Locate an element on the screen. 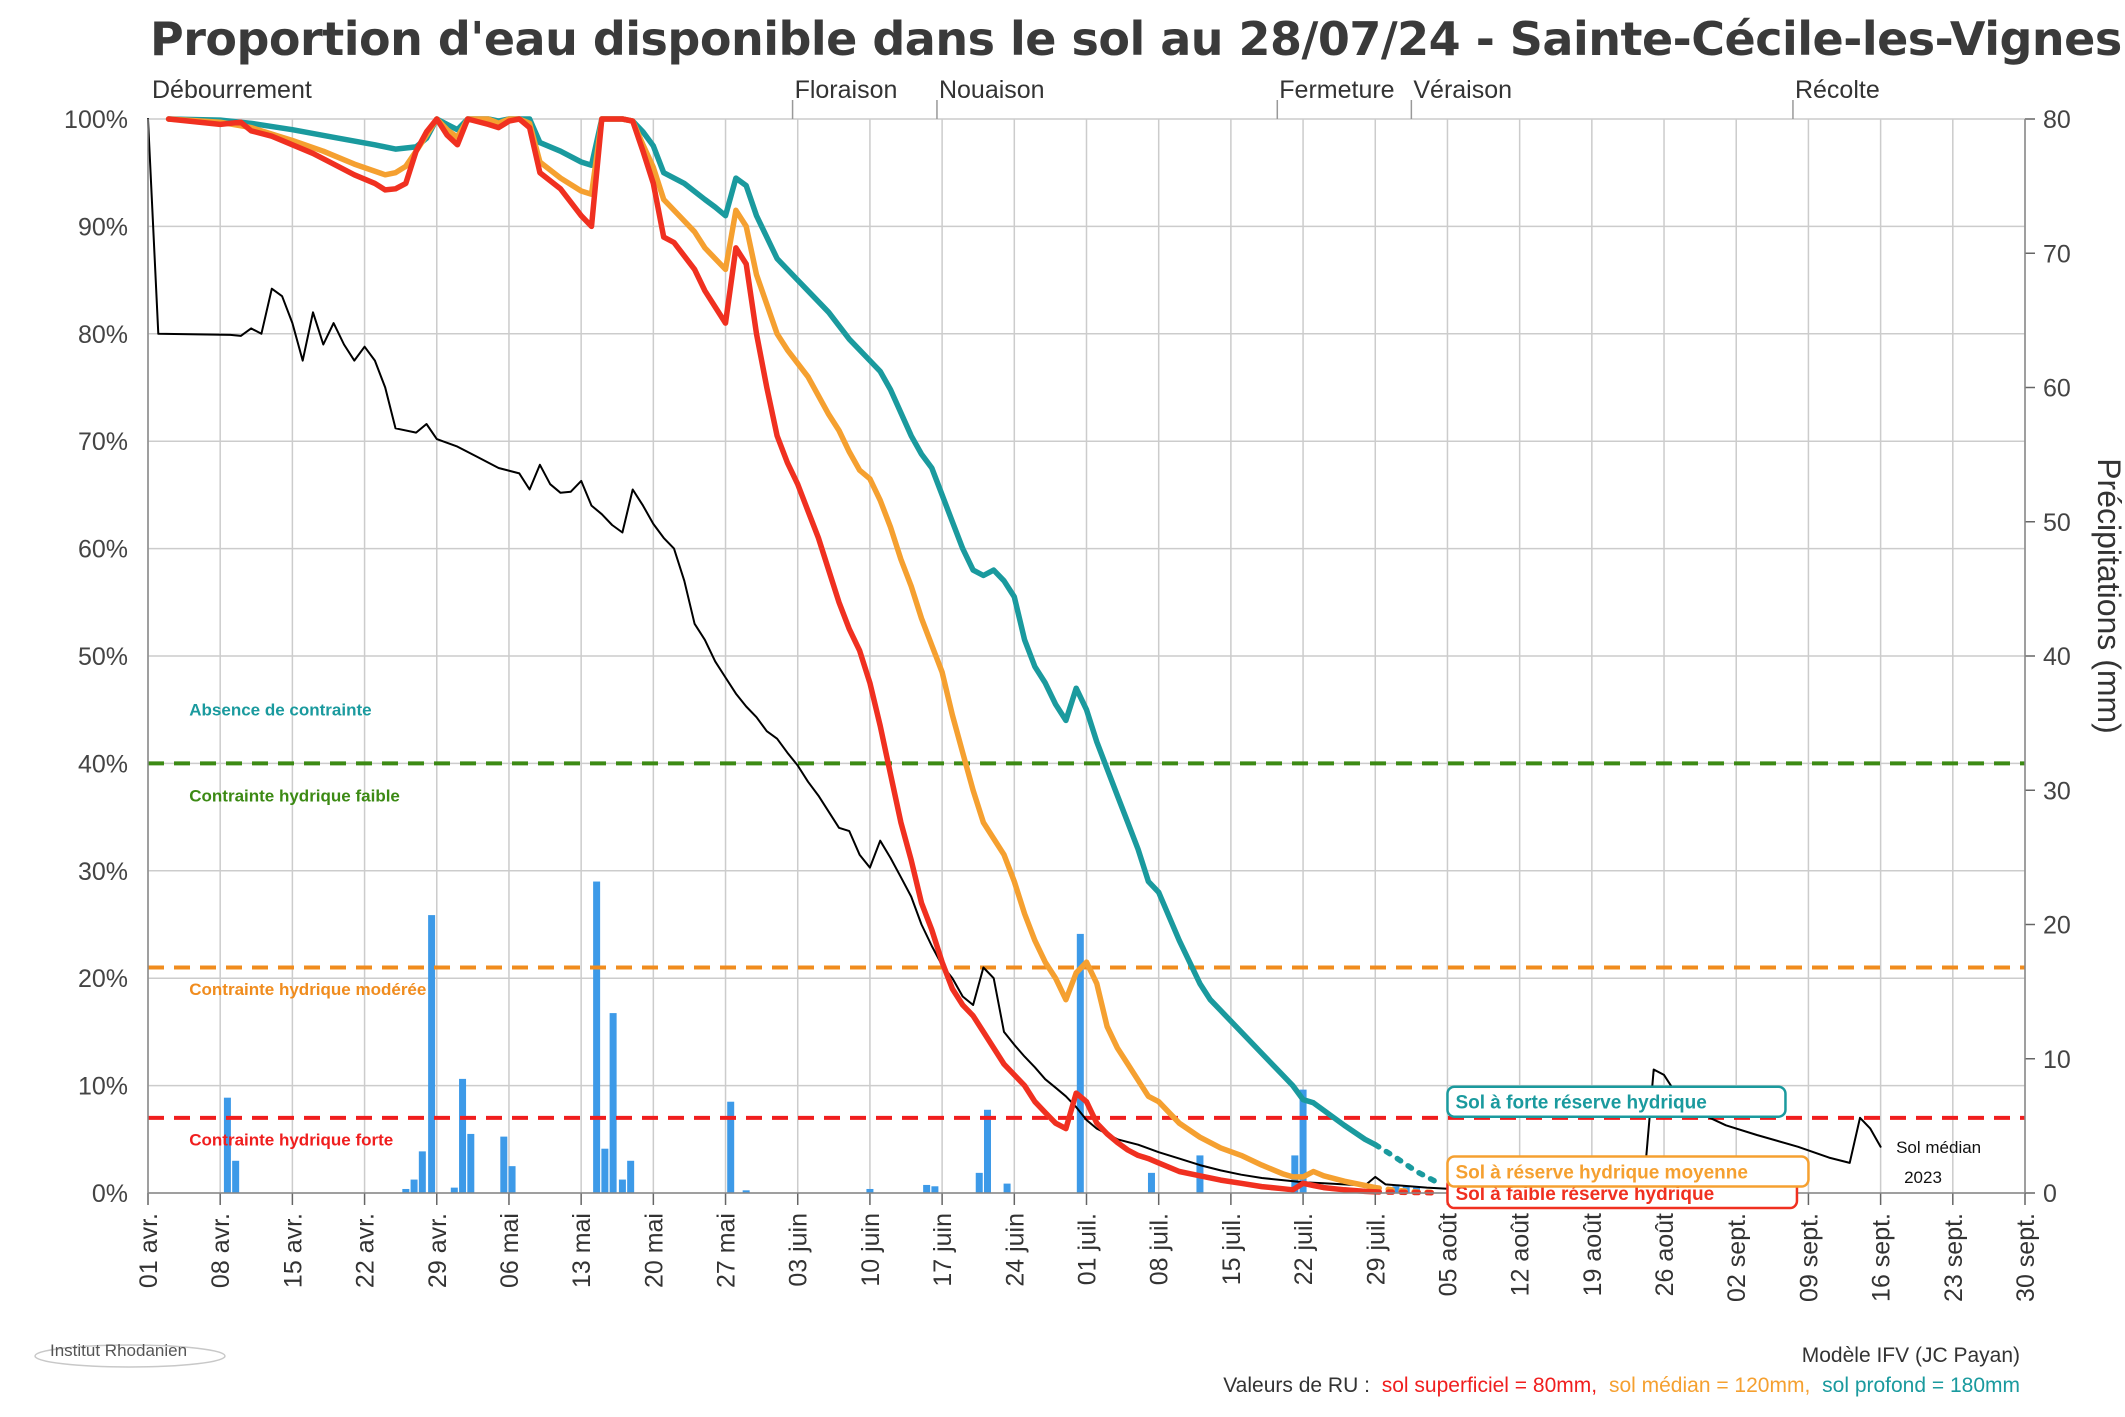  logo-text: Institut Rhodanien is located at coordinates (119, 1350).